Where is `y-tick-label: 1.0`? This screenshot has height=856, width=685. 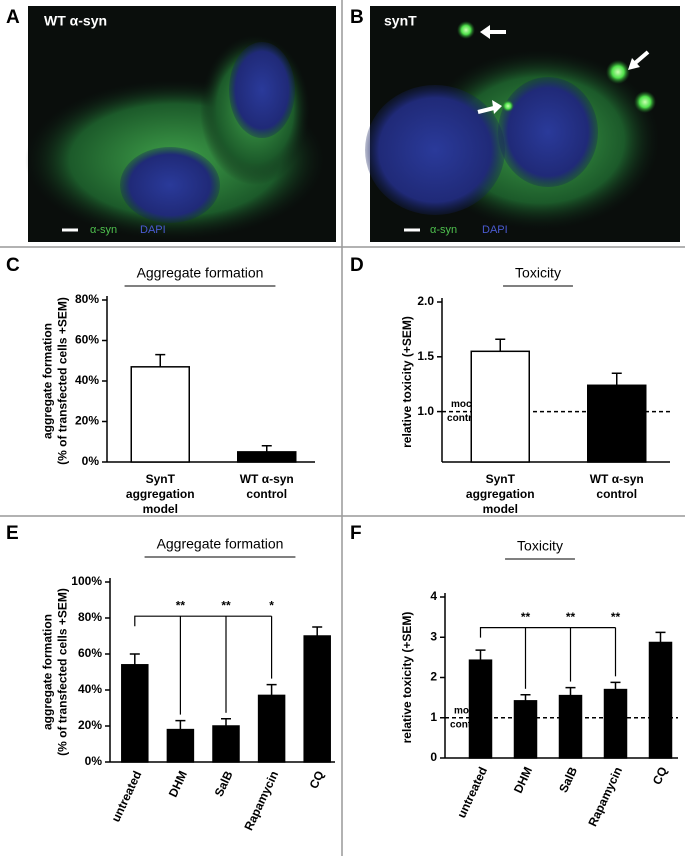 y-tick-label: 1.0 is located at coordinates (425, 411).